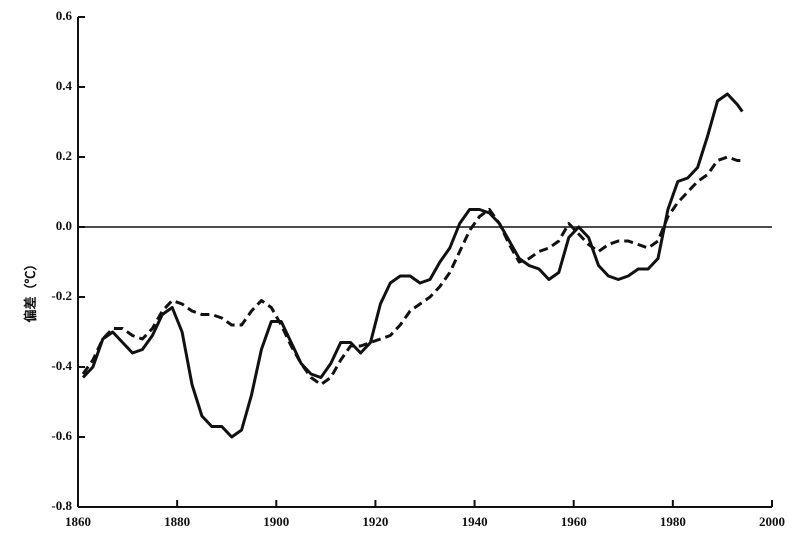 The height and width of the screenshot is (542, 800). What do you see at coordinates (61, 365) in the screenshot?
I see `y-tick-label: -0.4` at bounding box center [61, 365].